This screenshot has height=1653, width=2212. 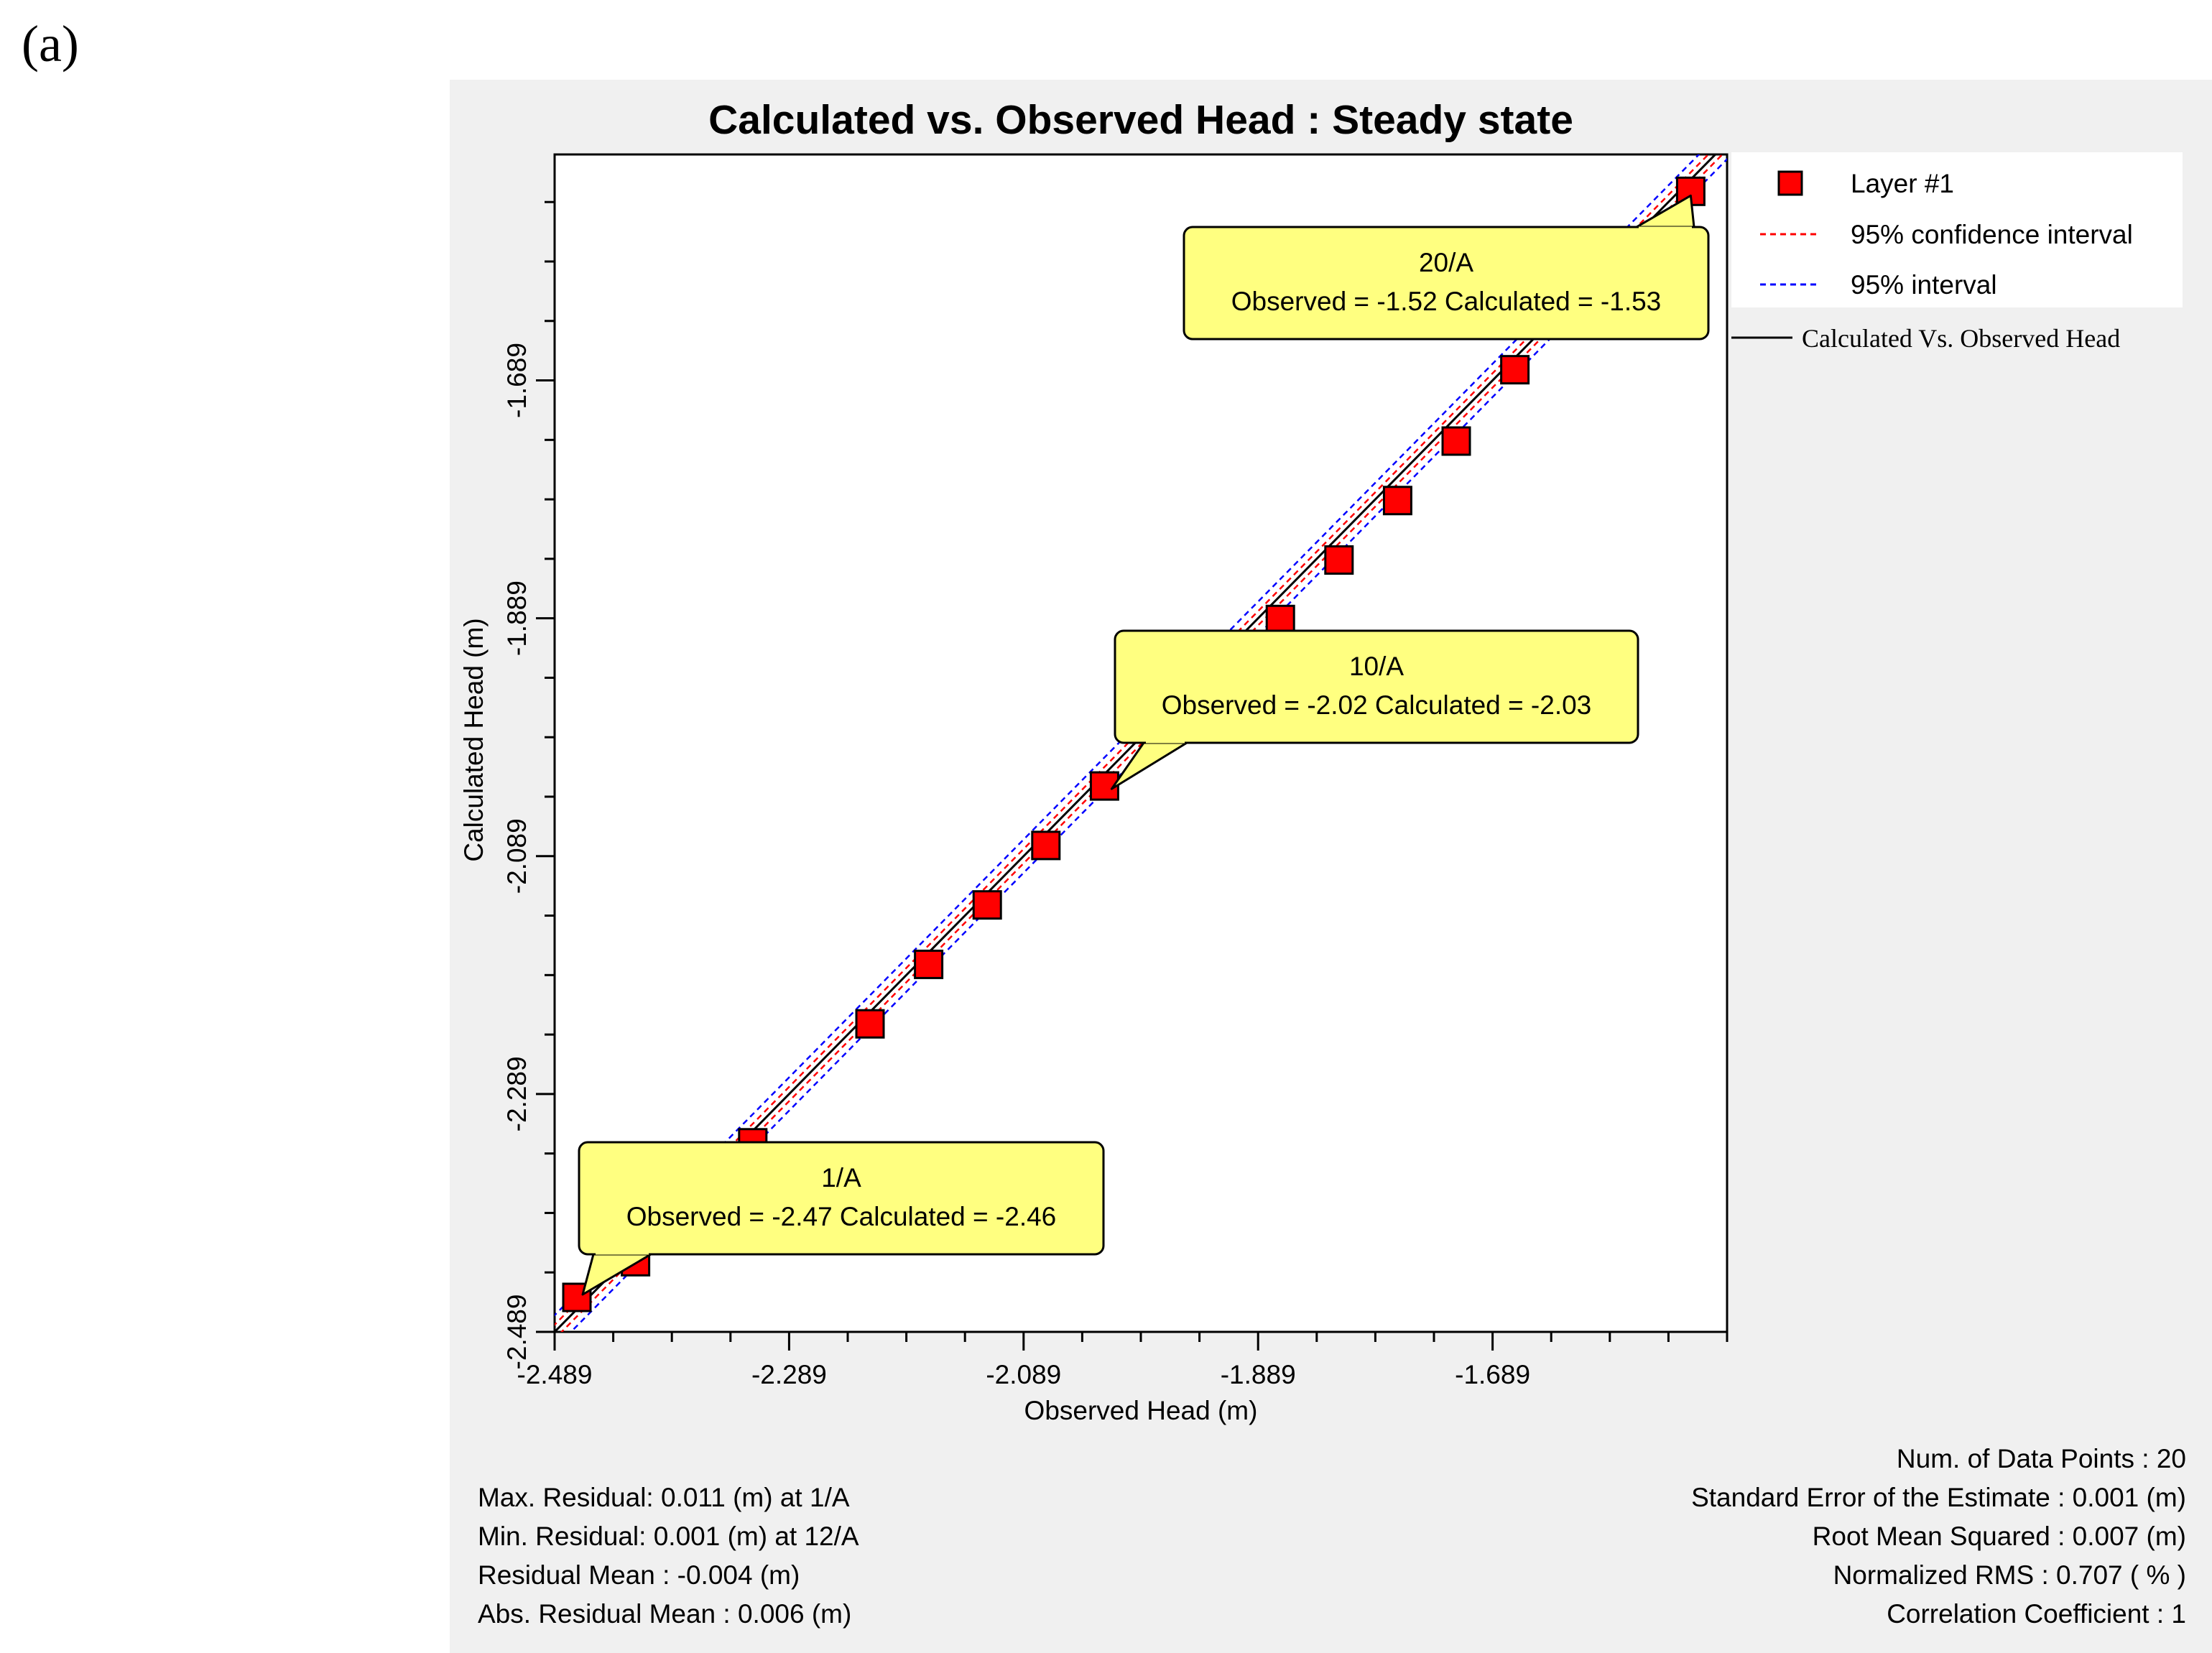 What do you see at coordinates (1258, 1374) in the screenshot?
I see `x-tick-label: -1.889` at bounding box center [1258, 1374].